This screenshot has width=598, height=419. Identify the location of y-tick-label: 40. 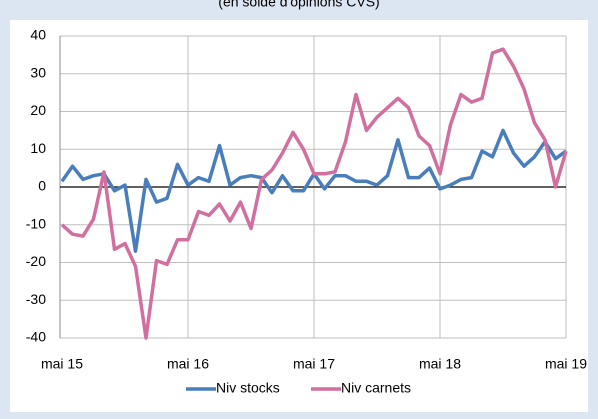
(38, 35).